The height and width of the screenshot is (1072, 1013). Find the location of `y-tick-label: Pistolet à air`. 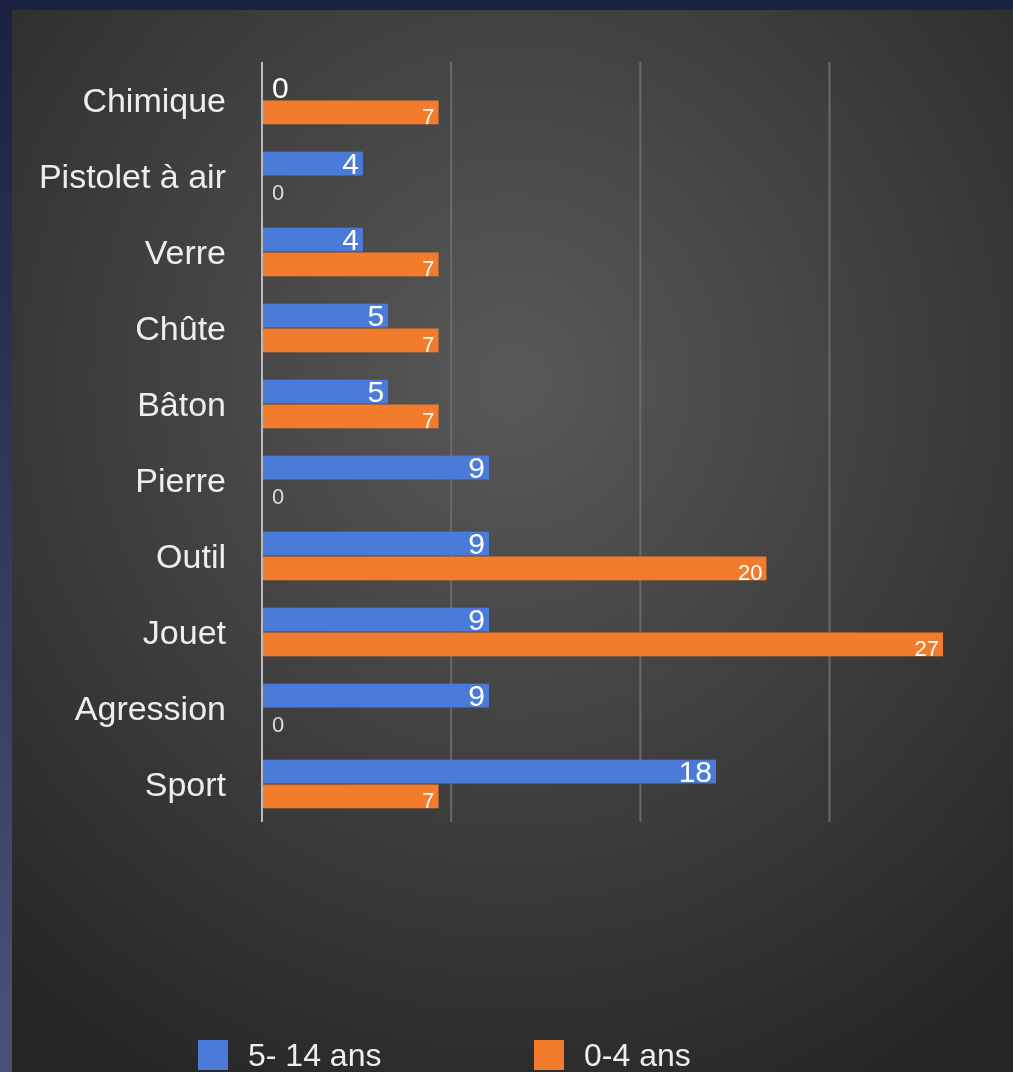

y-tick-label: Pistolet à air is located at coordinates (132, 175).